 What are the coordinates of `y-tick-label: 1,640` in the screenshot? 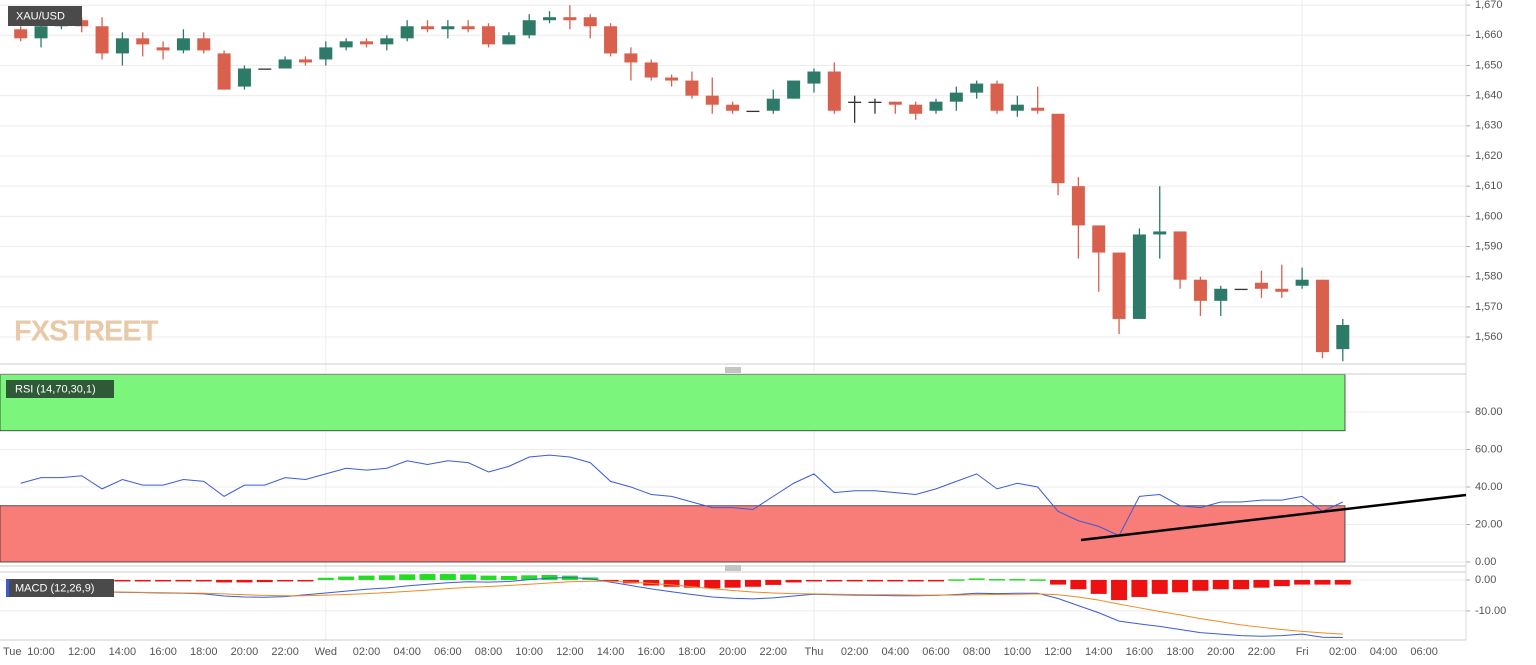 It's located at (1489, 96).